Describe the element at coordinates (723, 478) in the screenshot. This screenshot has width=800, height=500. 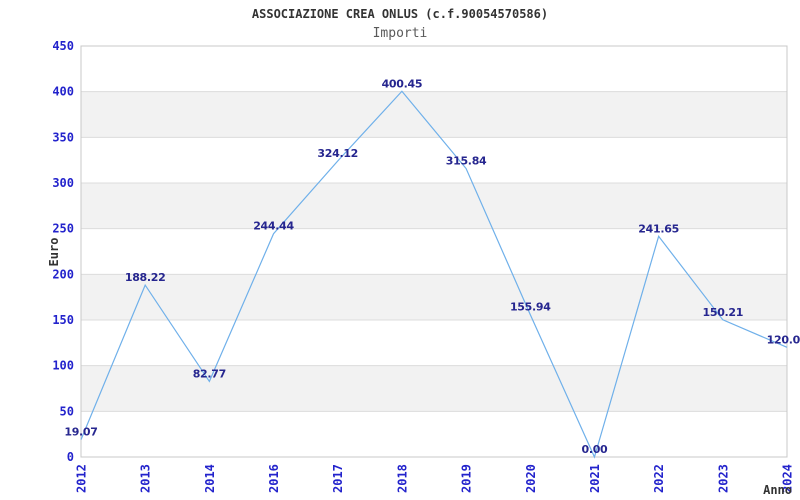
I see `x-tick-label: 2023` at that location.